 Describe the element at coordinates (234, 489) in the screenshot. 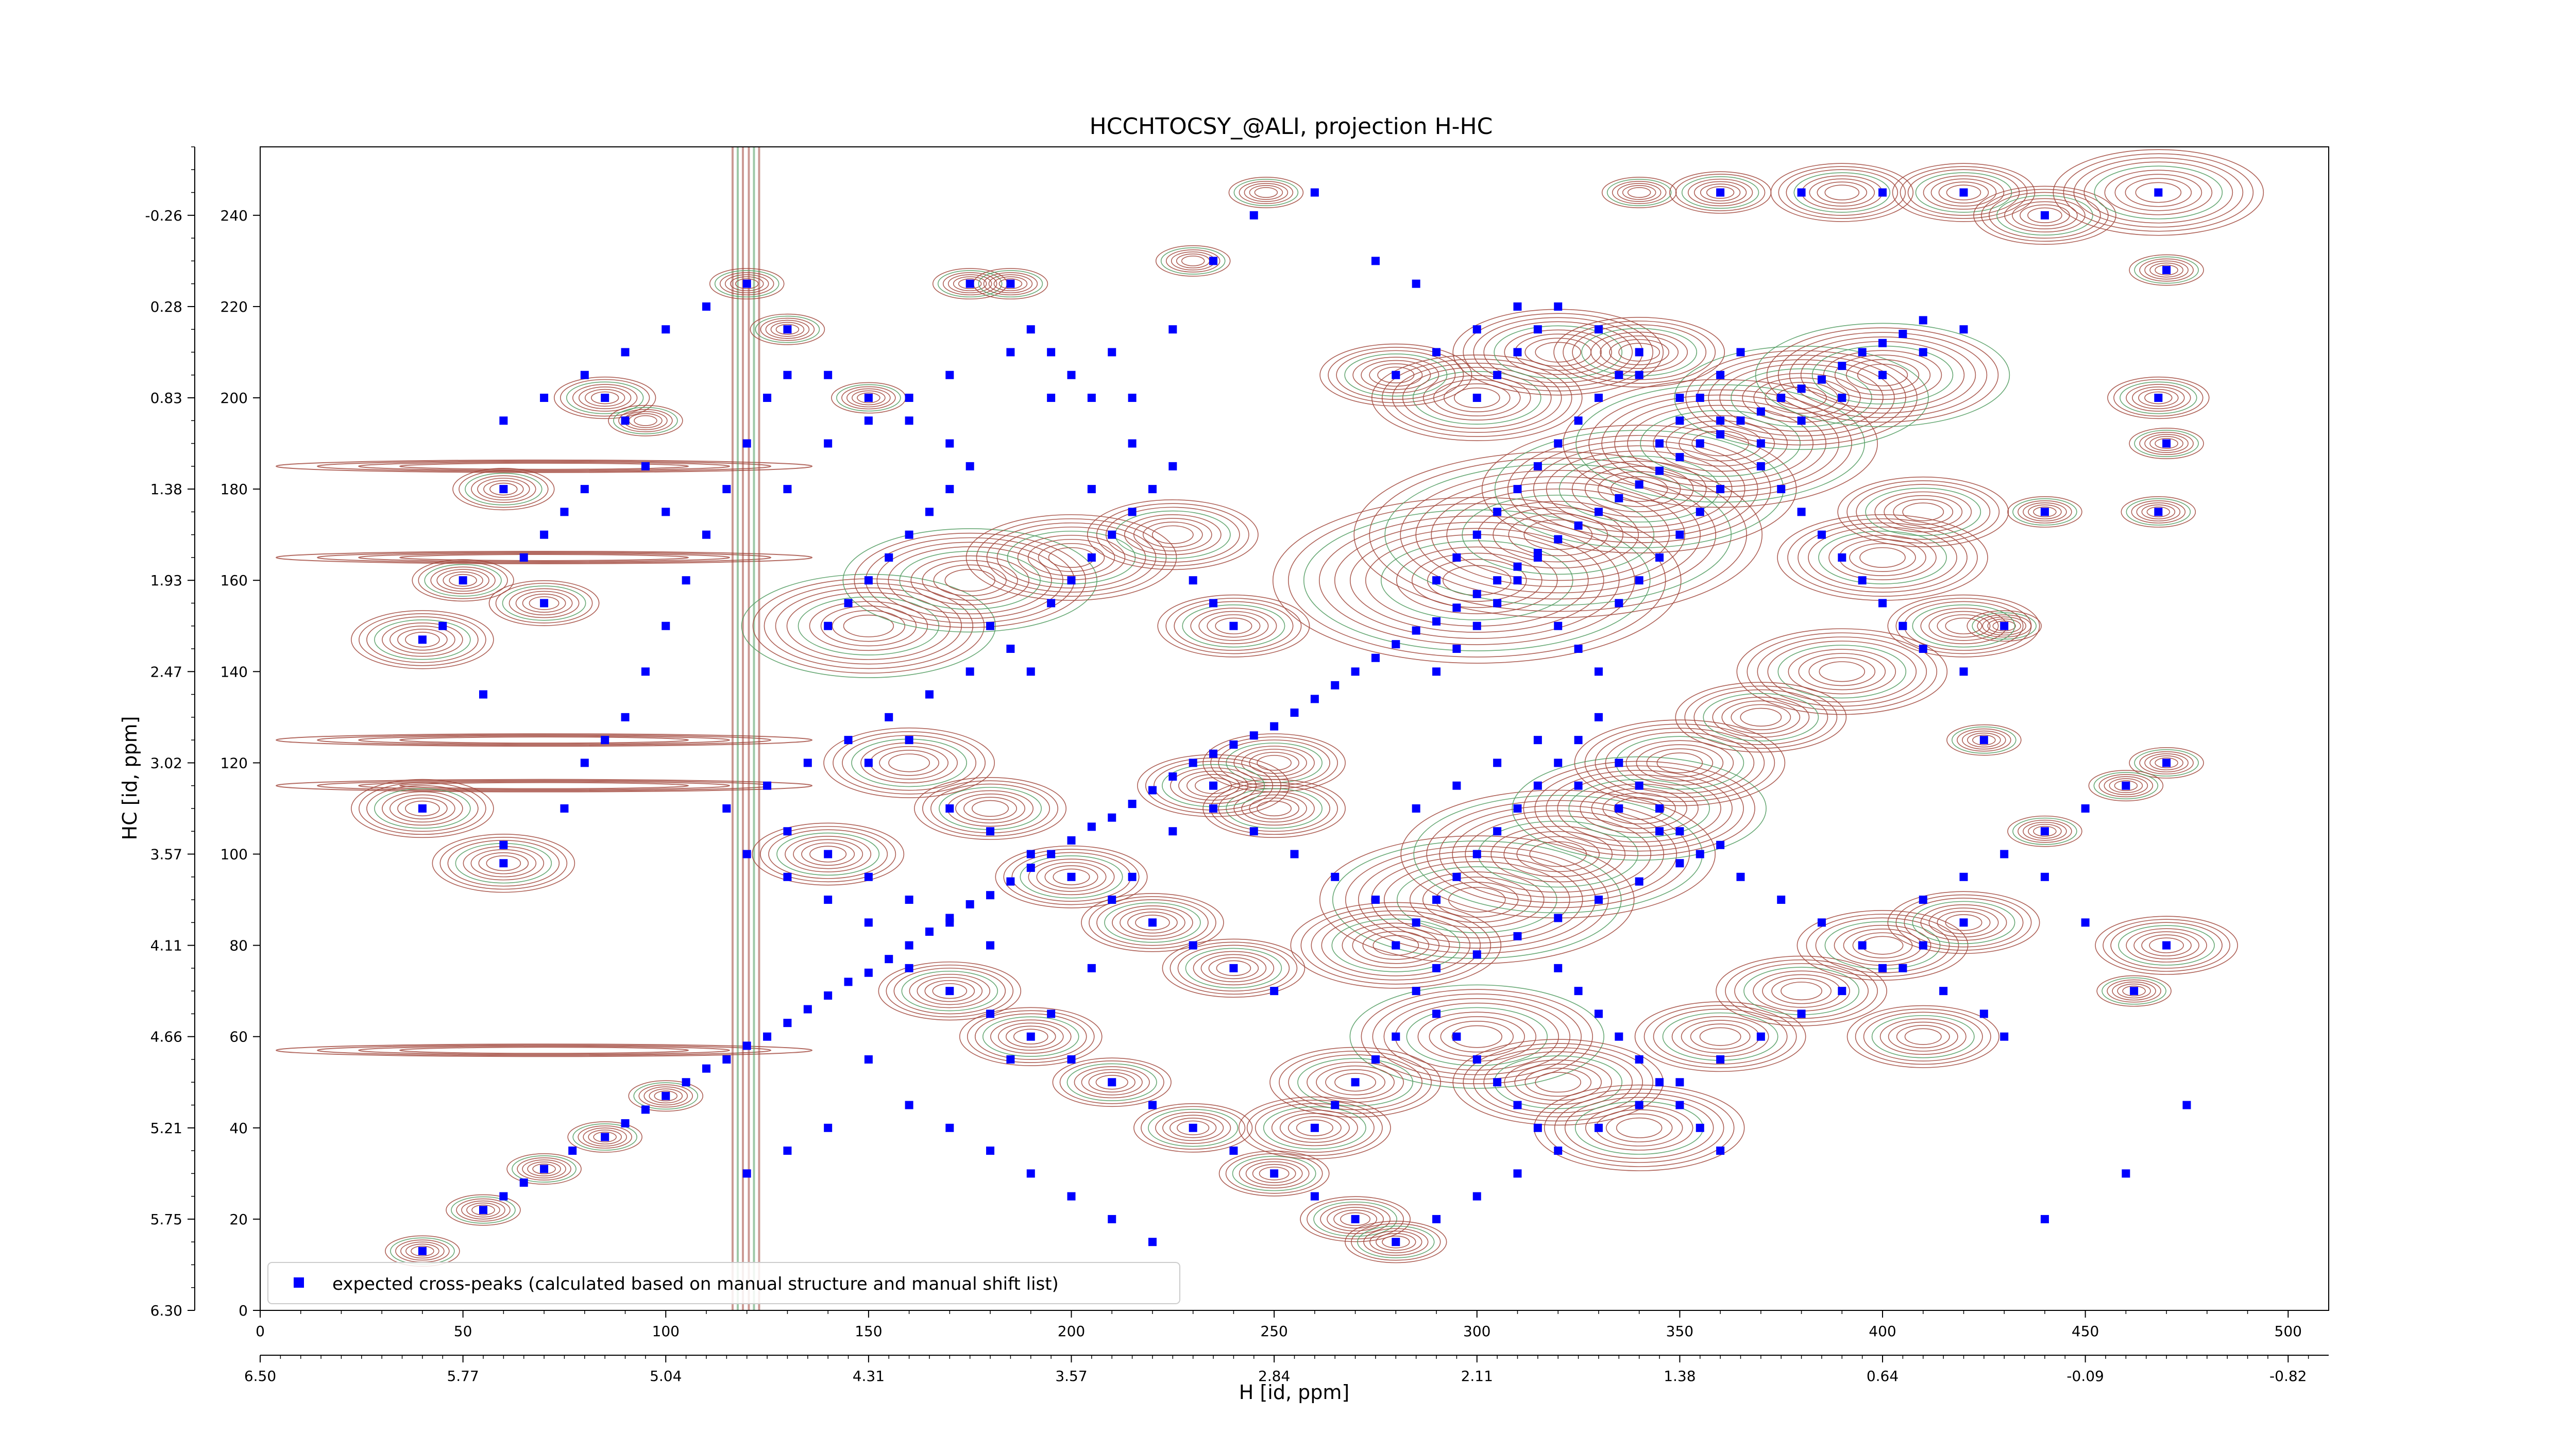

I see `y-tick-label: 180` at that location.